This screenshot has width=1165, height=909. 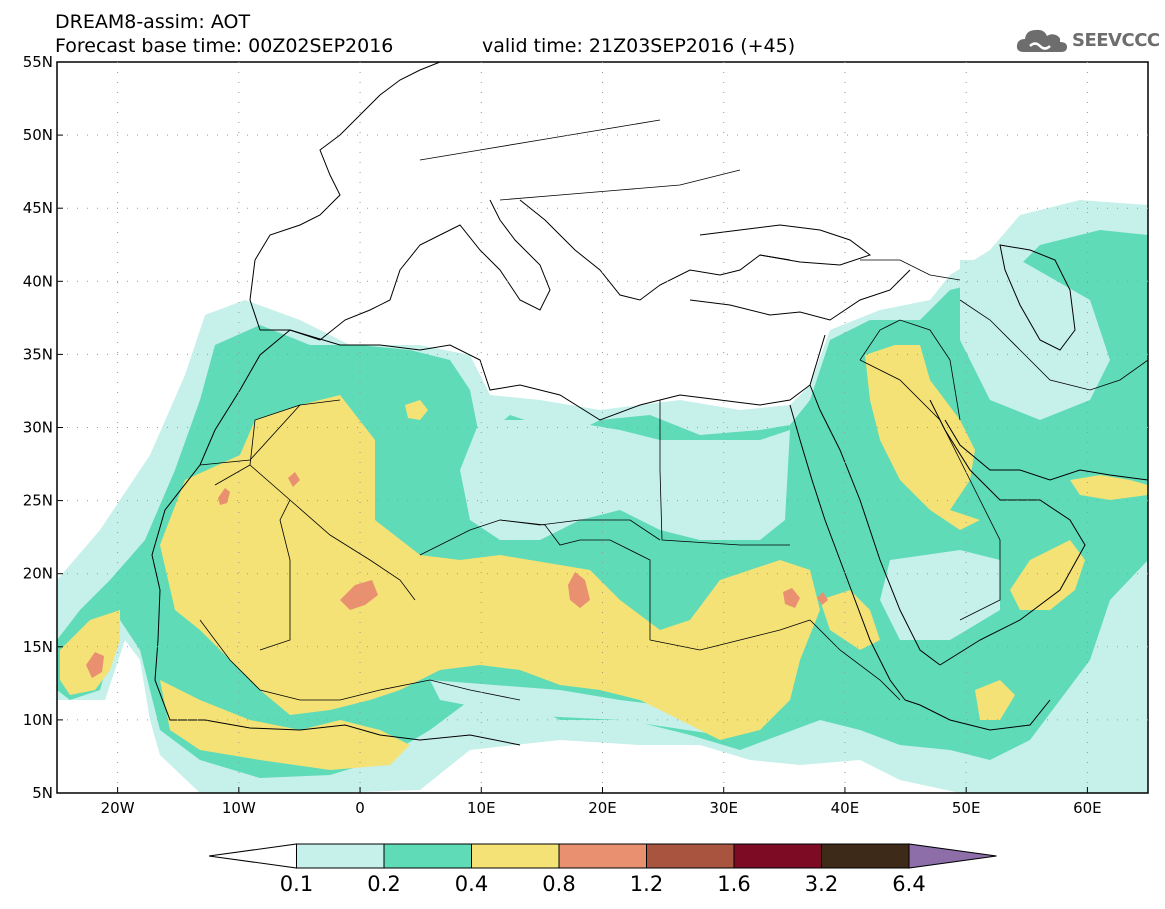 What do you see at coordinates (646, 884) in the screenshot?
I see `colorbar-label: 1.2` at bounding box center [646, 884].